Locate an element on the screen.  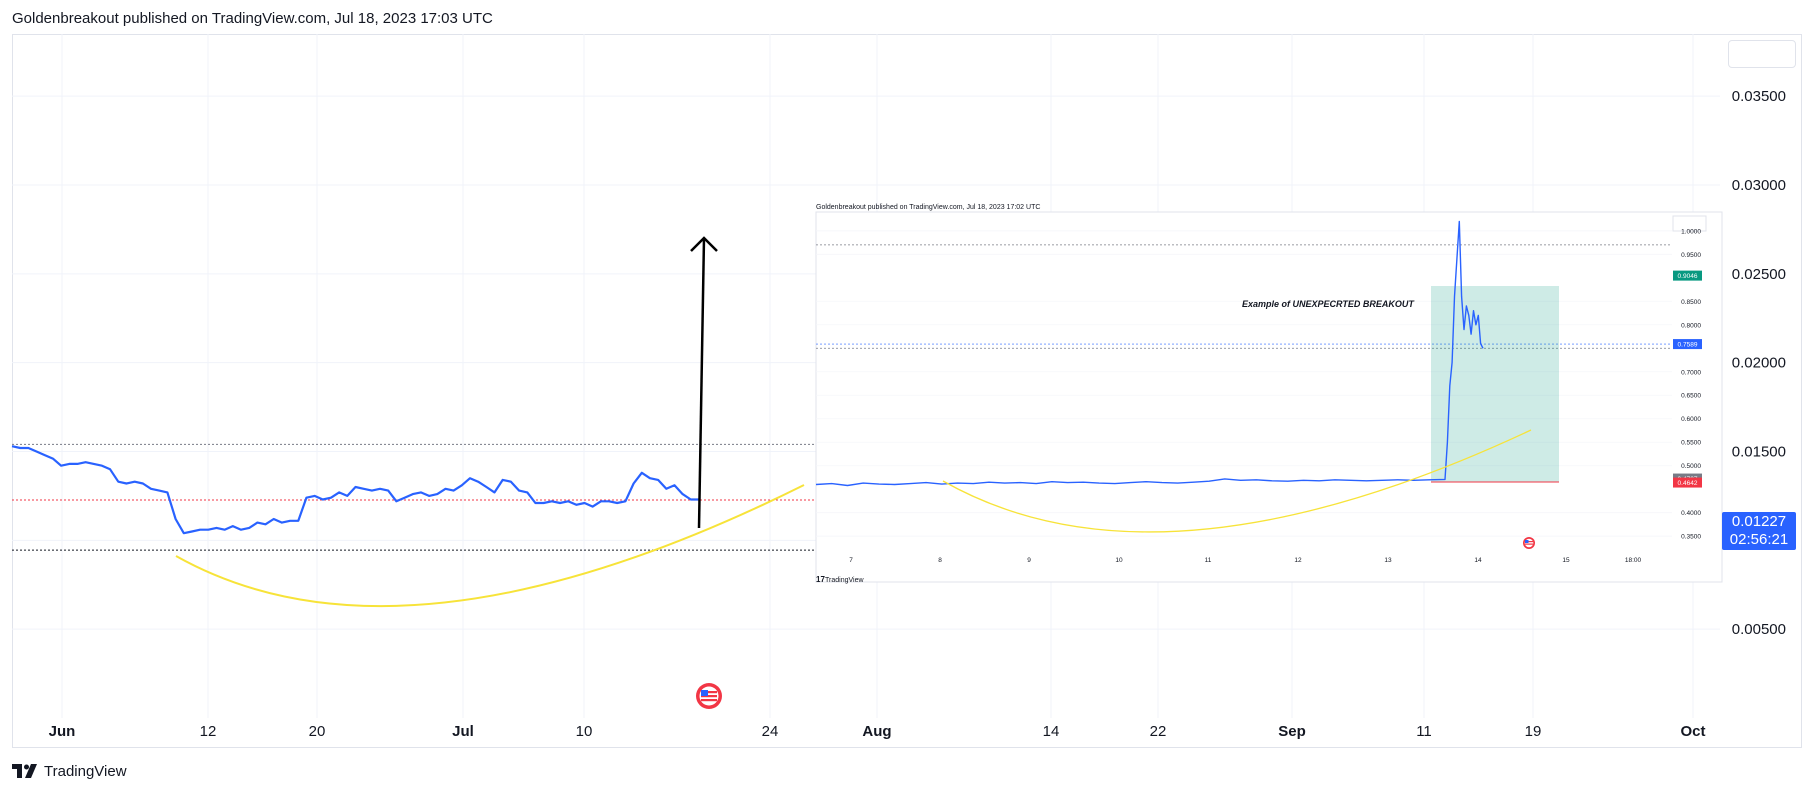
price-line is located at coordinates (355, 490).